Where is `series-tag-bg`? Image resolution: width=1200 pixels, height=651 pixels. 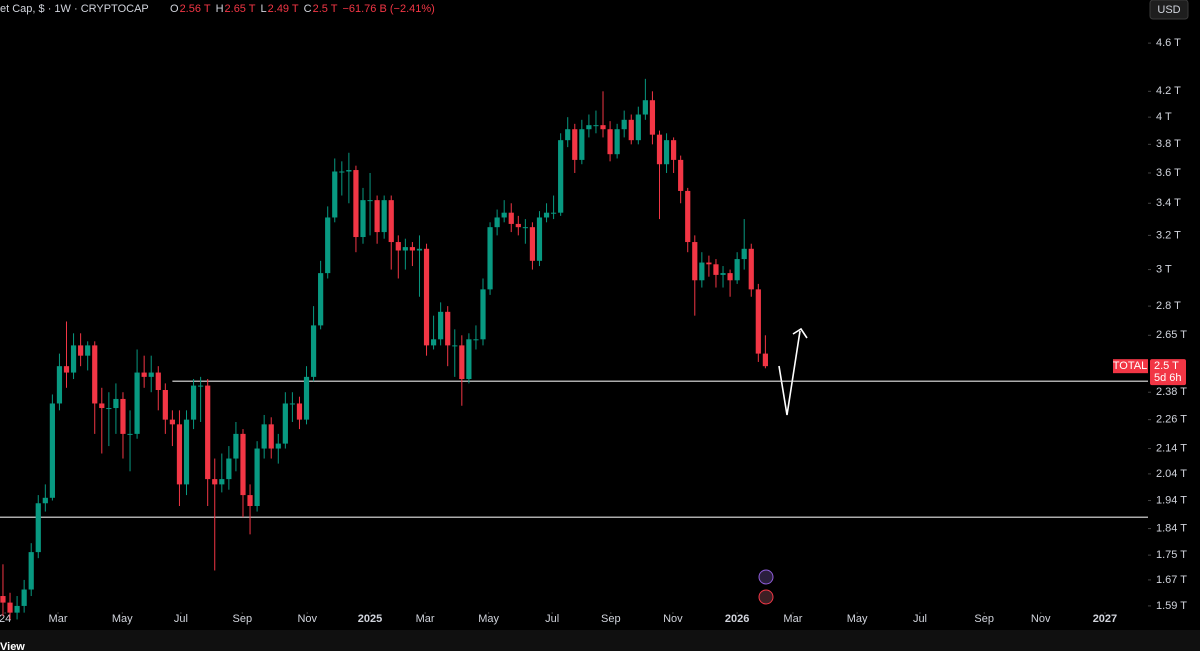
series-tag-bg is located at coordinates (1130, 366).